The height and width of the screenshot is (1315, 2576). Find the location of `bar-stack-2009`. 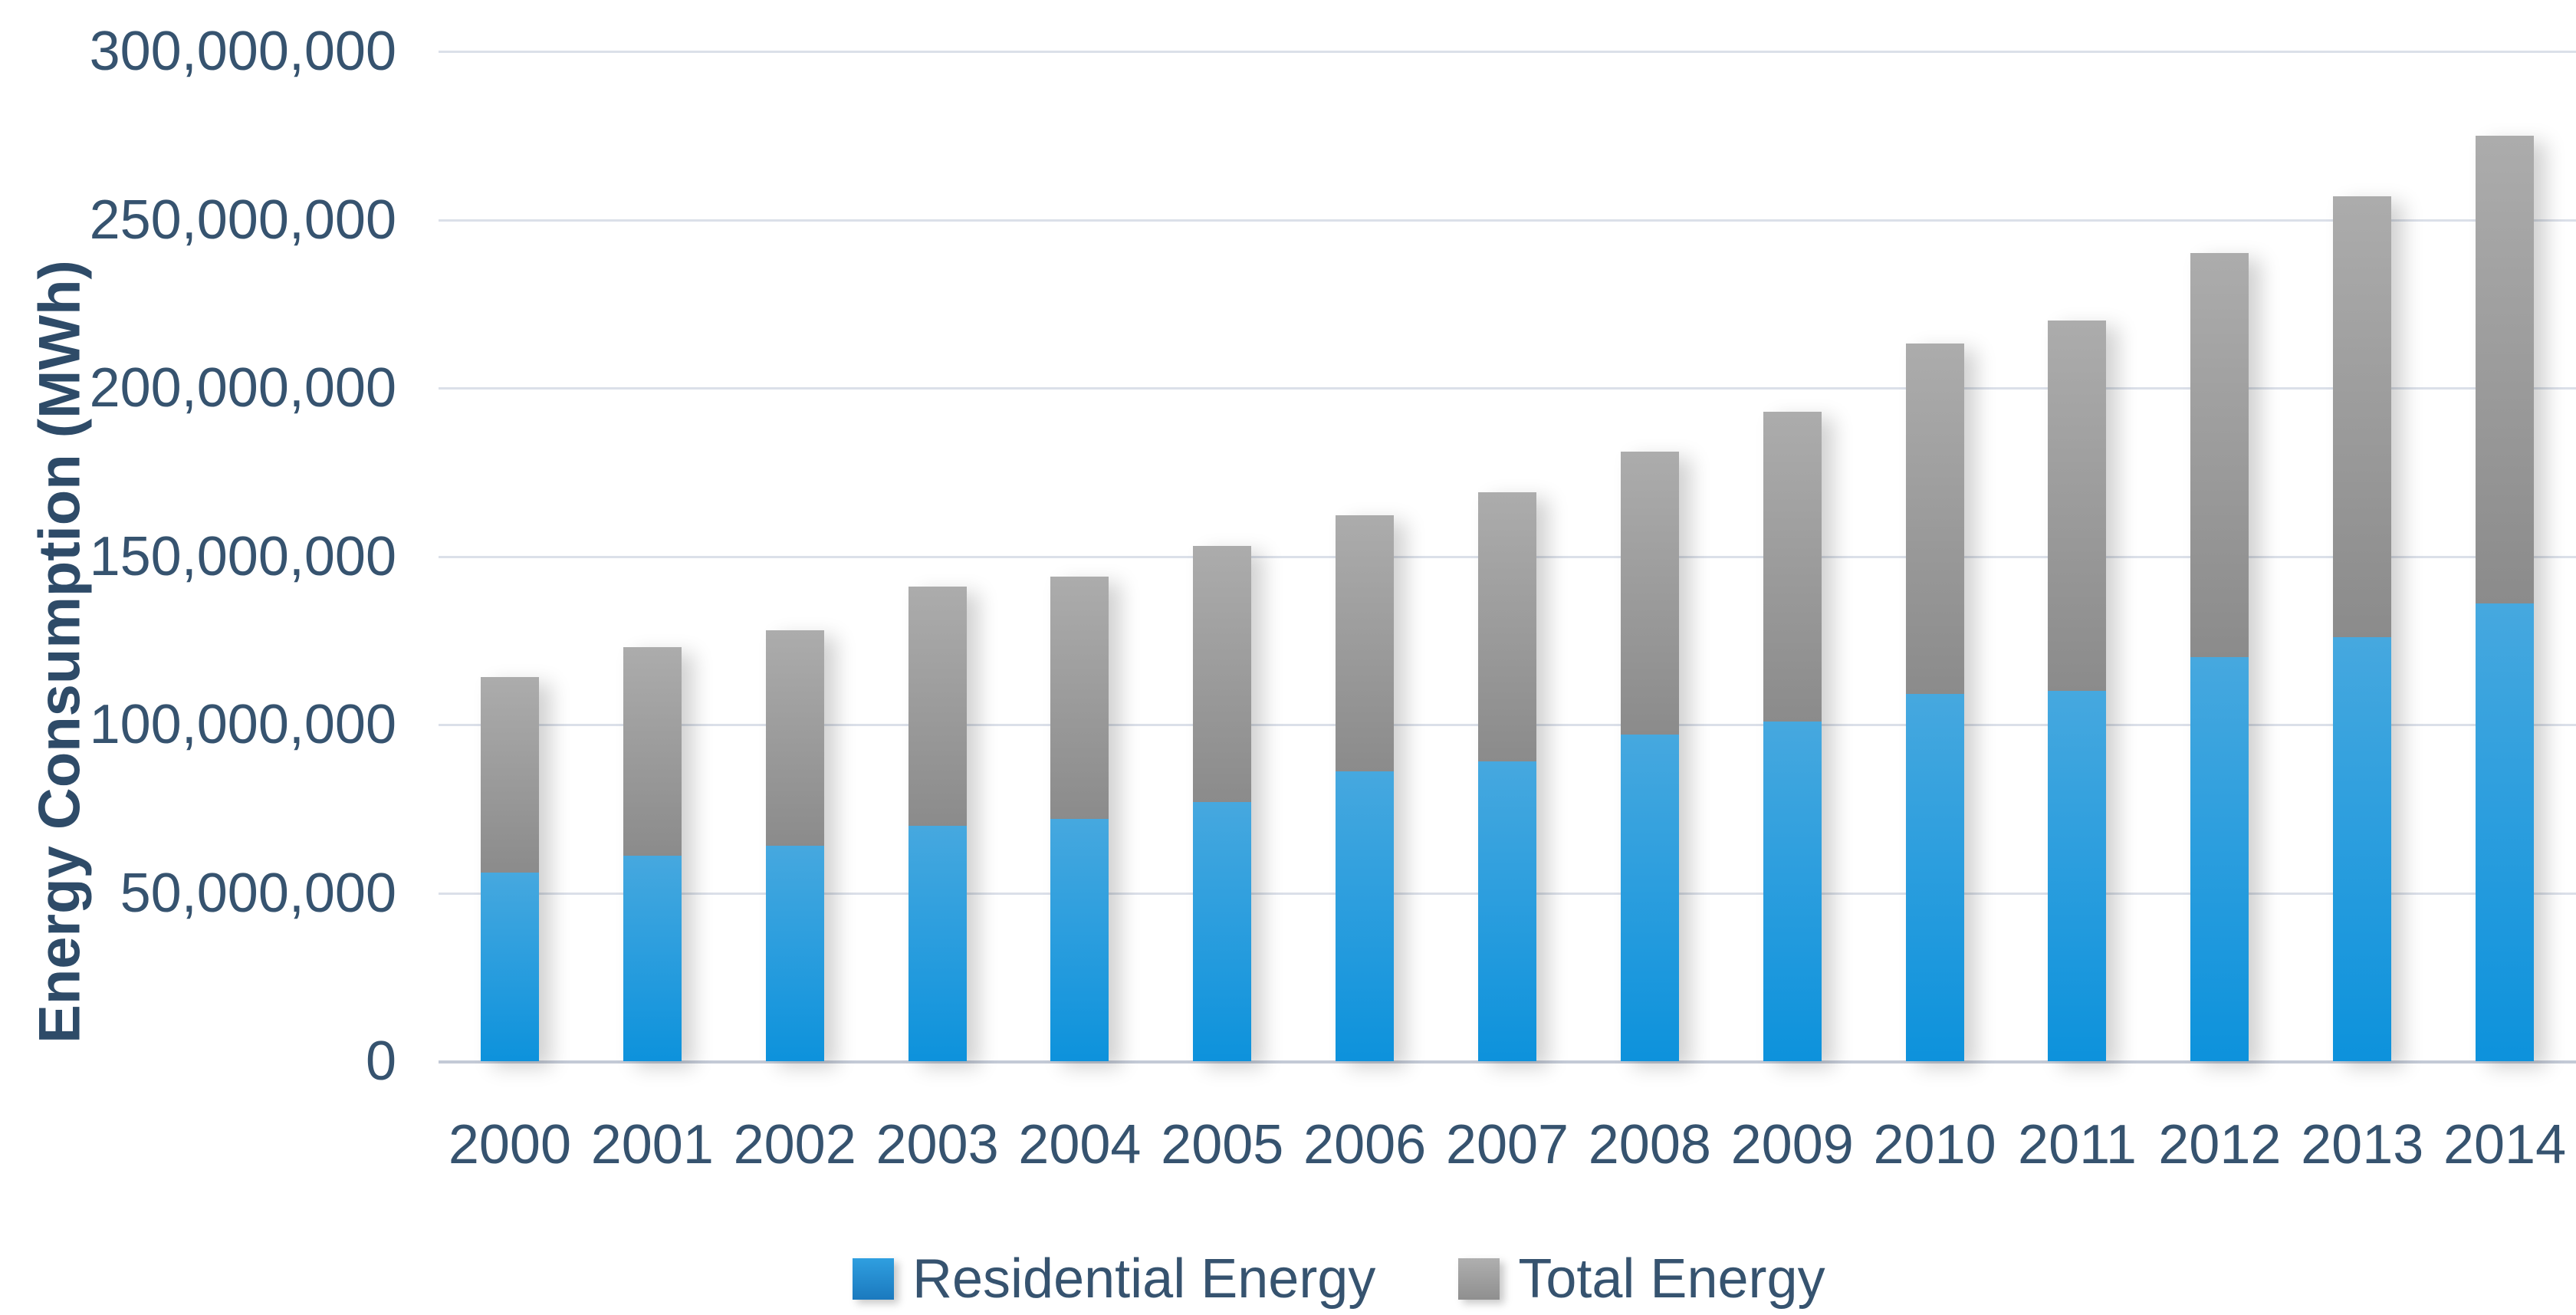

bar-stack-2009 is located at coordinates (1792, 736).